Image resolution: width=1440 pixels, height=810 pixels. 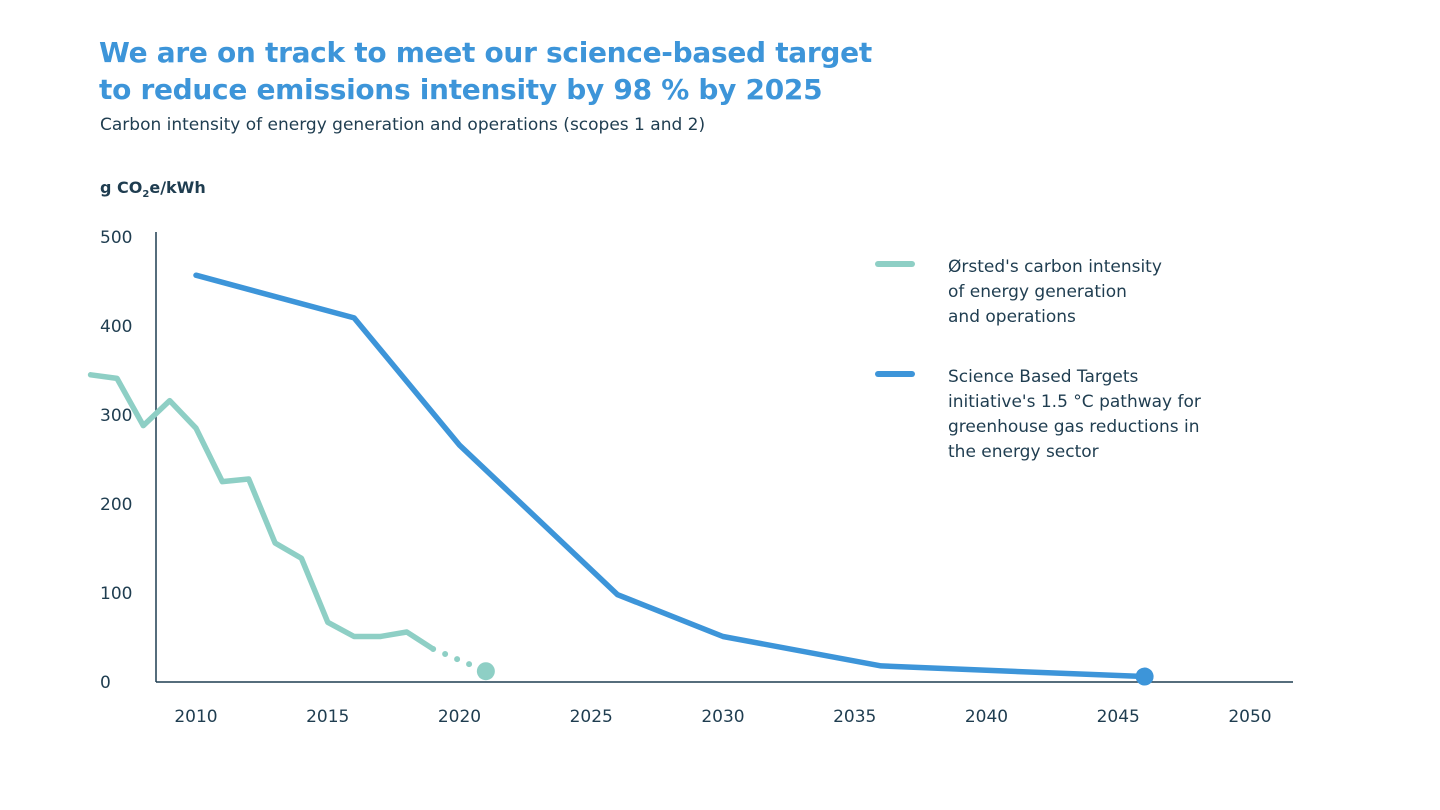 I want to click on target-point-orsted, so click(x=485, y=671).